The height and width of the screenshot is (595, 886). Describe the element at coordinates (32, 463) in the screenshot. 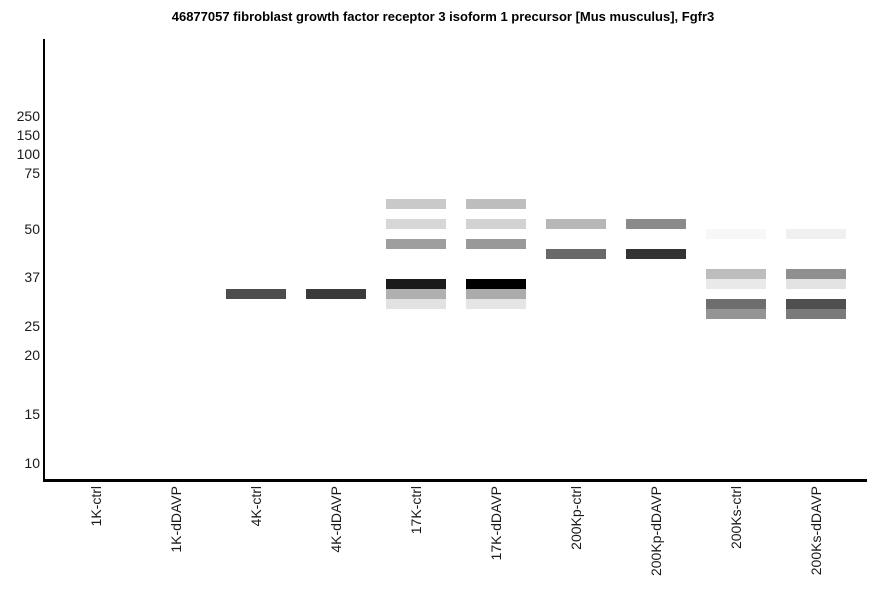

I see `y-tick-label: 10` at that location.